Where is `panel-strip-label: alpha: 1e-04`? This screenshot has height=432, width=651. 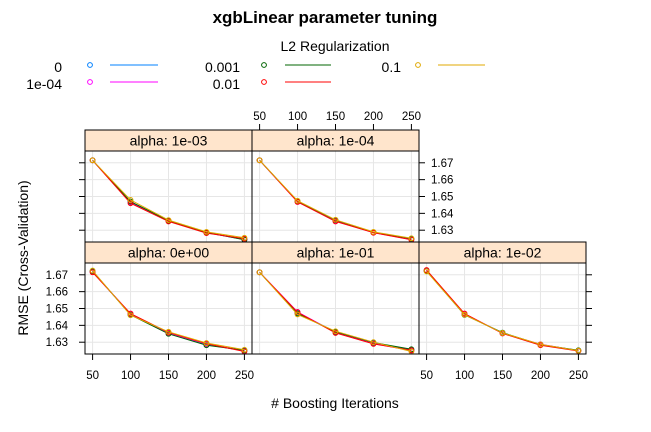
panel-strip-label: alpha: 1e-04 is located at coordinates (336, 141).